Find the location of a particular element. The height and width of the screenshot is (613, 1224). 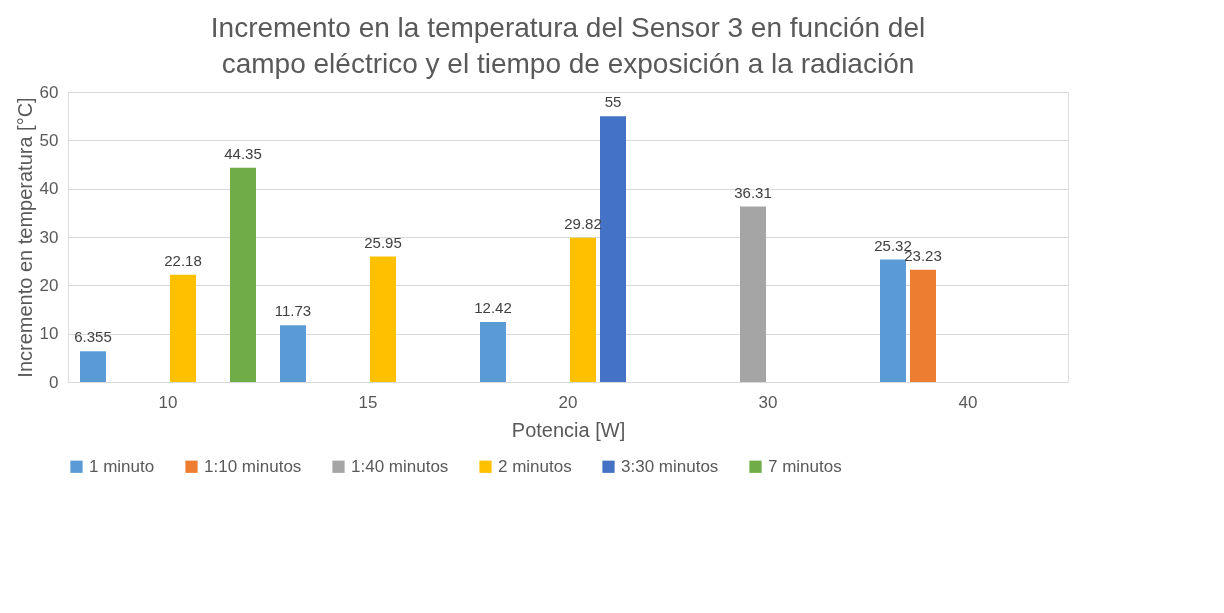

chart-title: Incremento en la temperatura del Sensor 3 en función del campo eléctrico y el tiempo de exposición a la radiación is located at coordinates (568, 45).